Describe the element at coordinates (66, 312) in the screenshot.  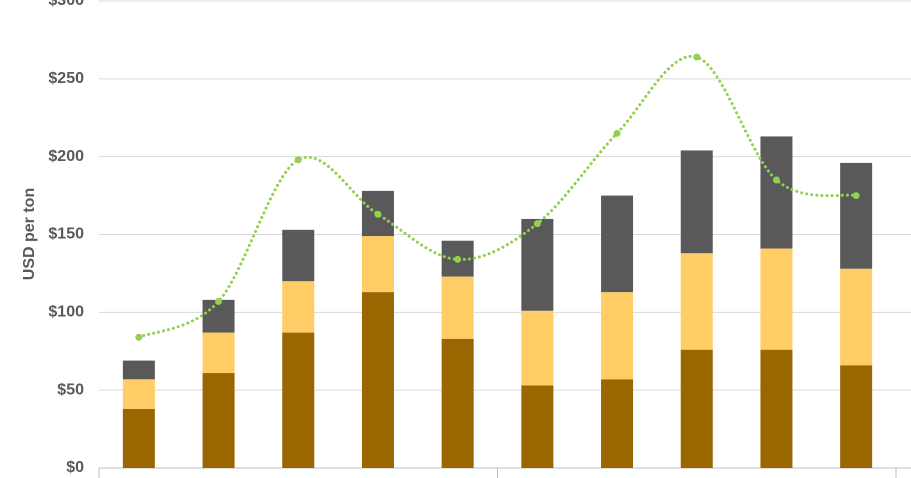
I see `y-tick-label: $100` at that location.